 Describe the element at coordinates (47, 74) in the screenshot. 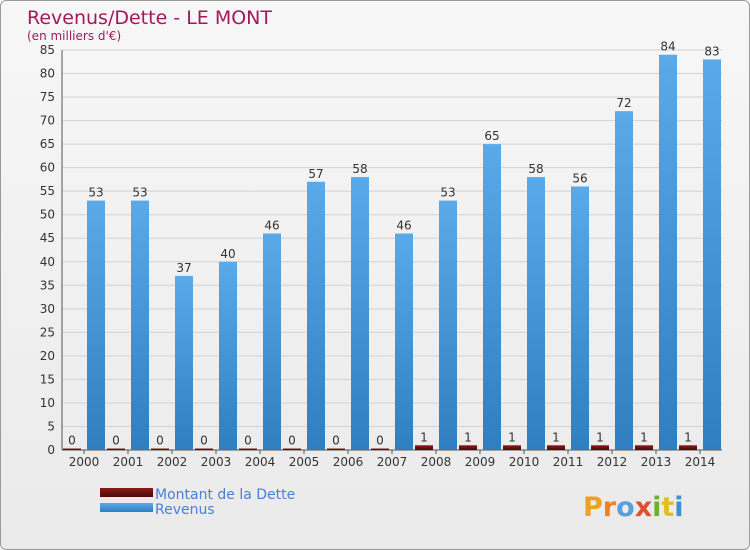

I see `y-tick-label: 80` at that location.